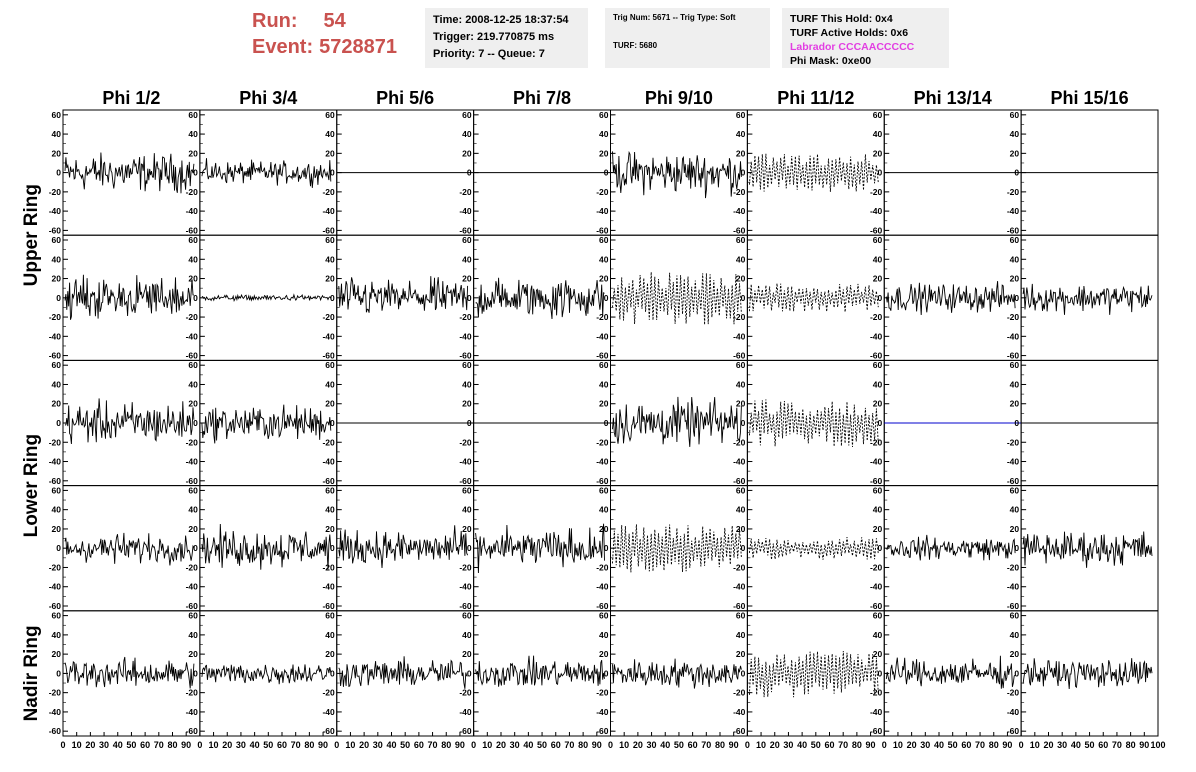 Image resolution: width=1196 pixels, height=772 pixels. Describe the element at coordinates (1144, 745) in the screenshot. I see `x-tick-label: 90` at that location.